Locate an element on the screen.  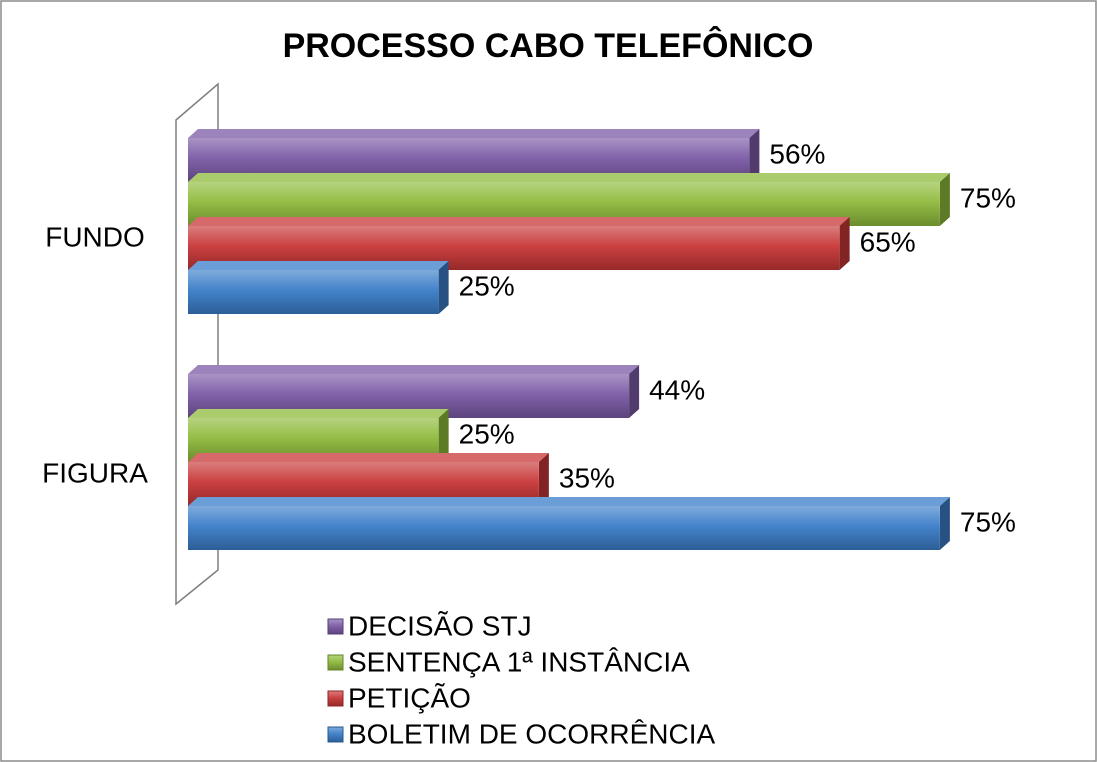
data-label: 44% is located at coordinates (677, 389).